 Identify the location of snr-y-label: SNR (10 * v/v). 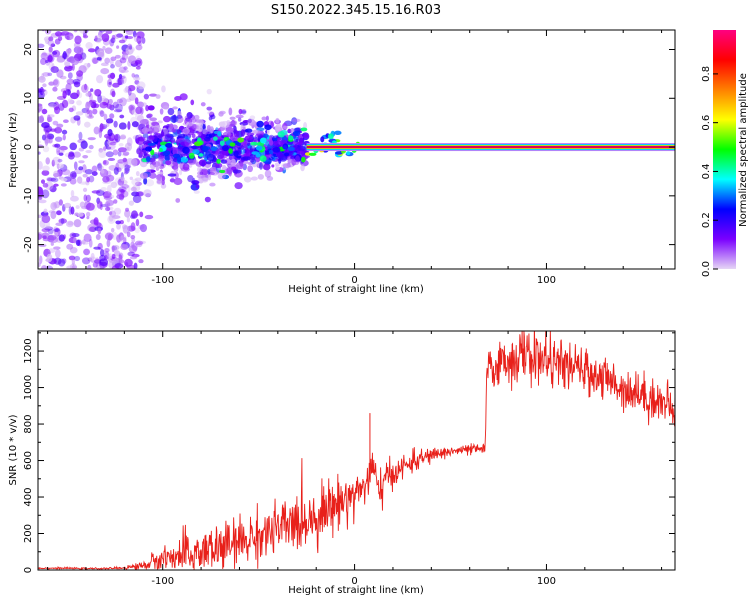
(13, 449).